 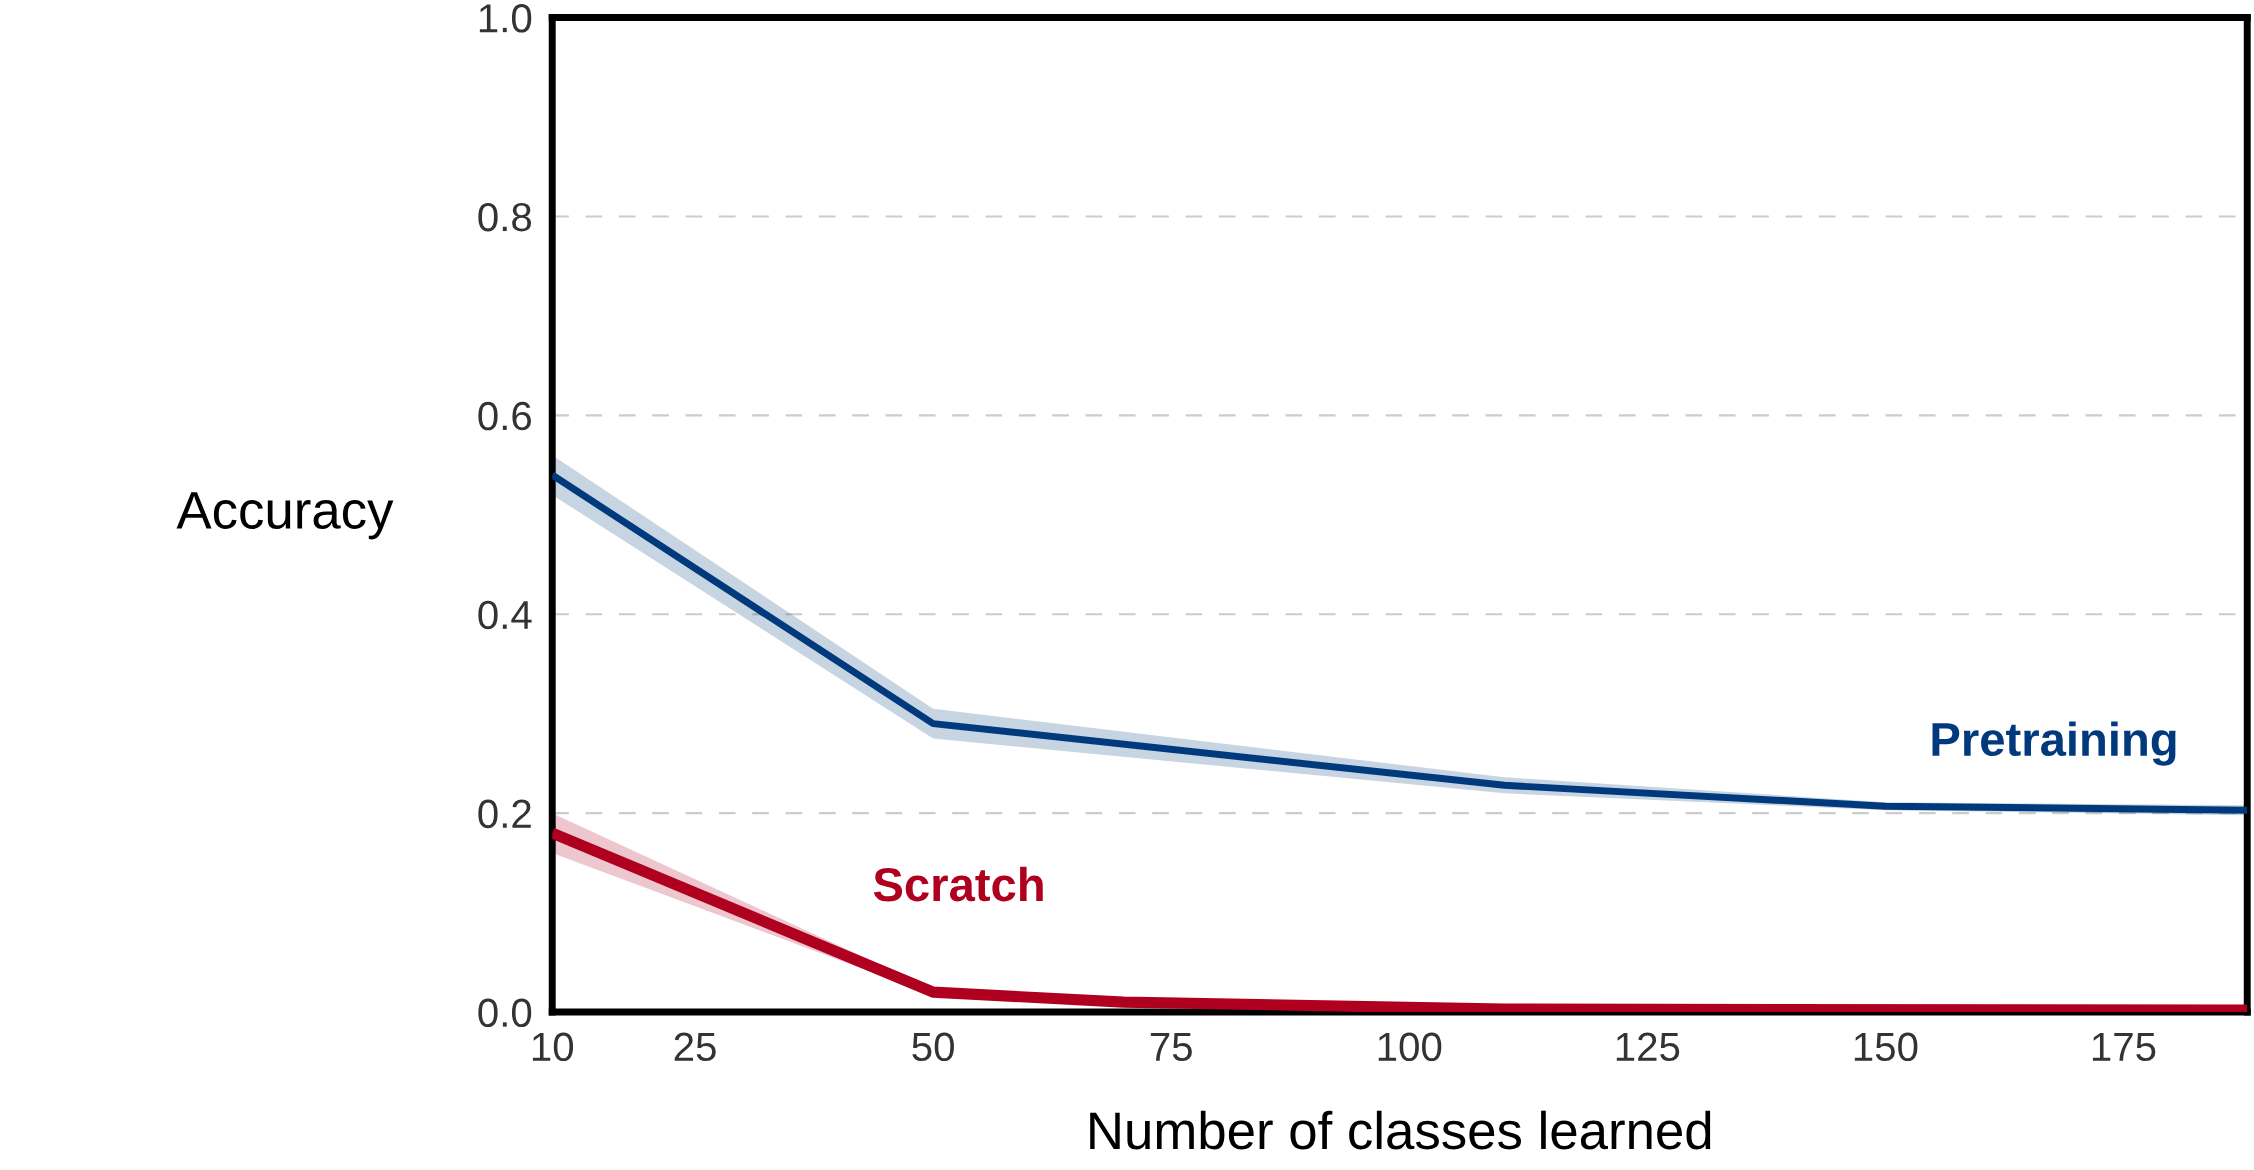 What do you see at coordinates (1400, 1130) in the screenshot?
I see `x-axis-title: Number of classes learned` at bounding box center [1400, 1130].